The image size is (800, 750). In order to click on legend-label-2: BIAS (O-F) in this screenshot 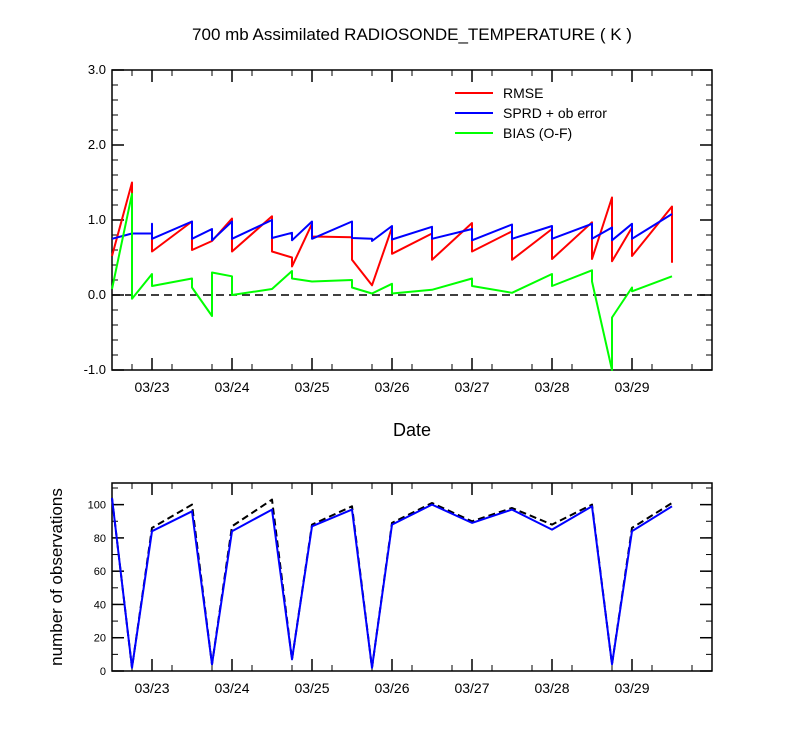, I will do `click(537, 133)`.